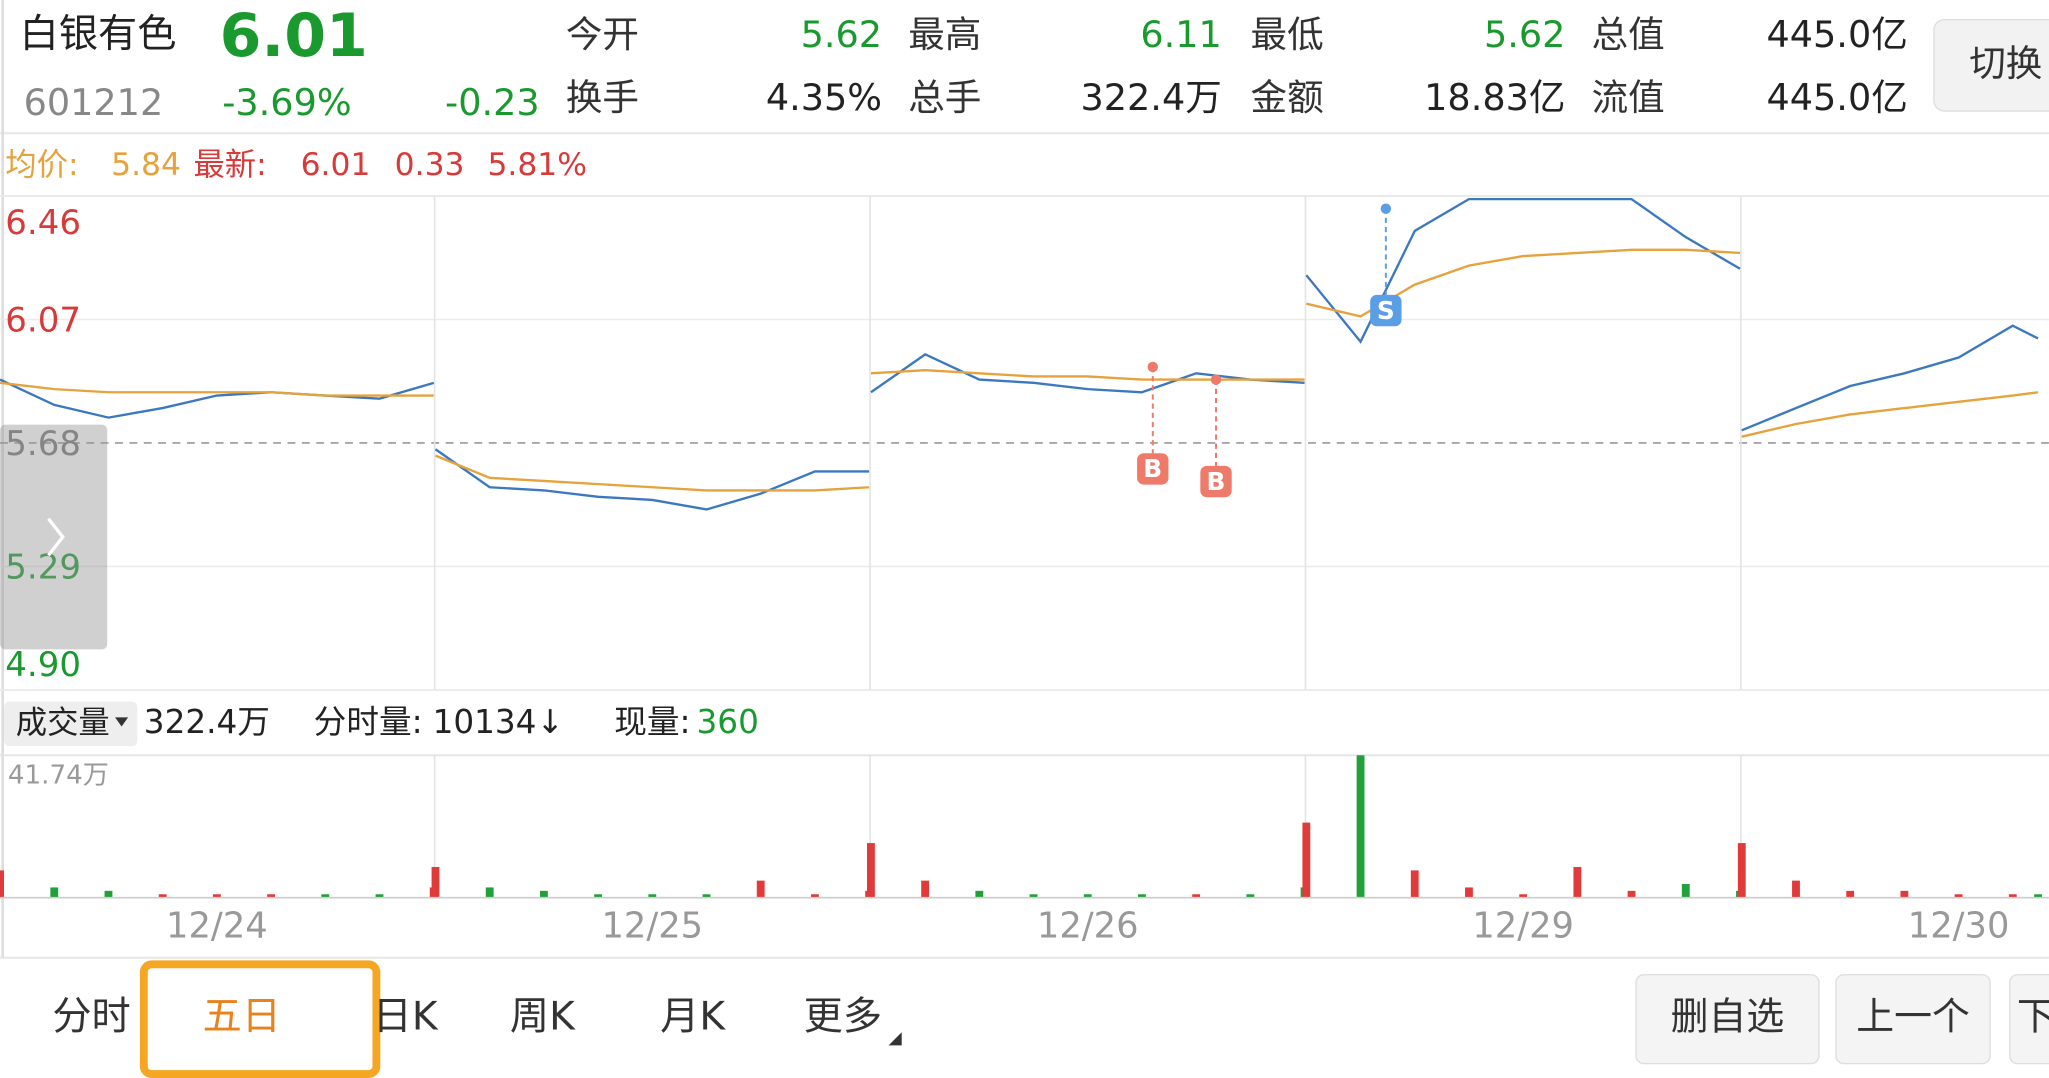  I want to click on volume-selector, so click(70, 724).